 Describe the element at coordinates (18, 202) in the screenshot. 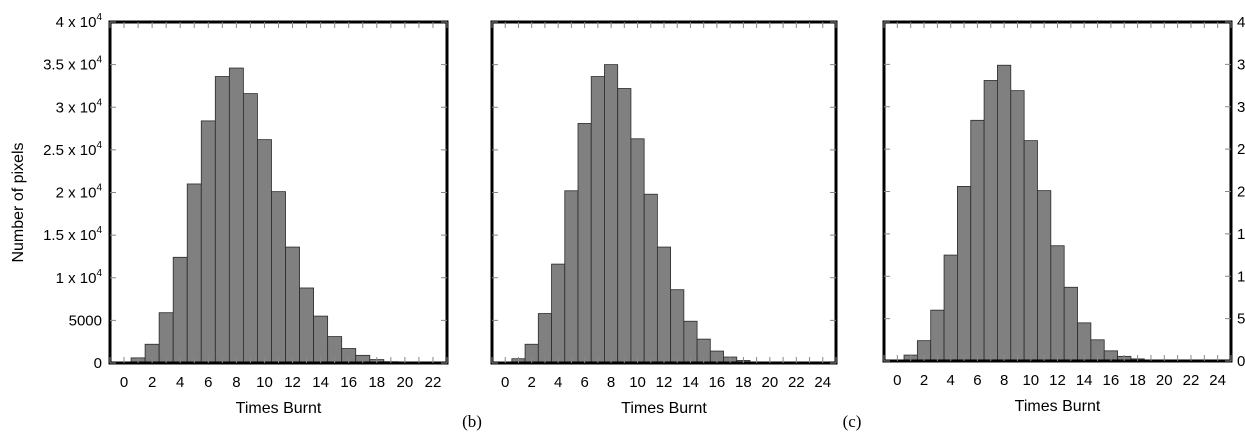

I see `y-axis-title: Number of pixels` at that location.